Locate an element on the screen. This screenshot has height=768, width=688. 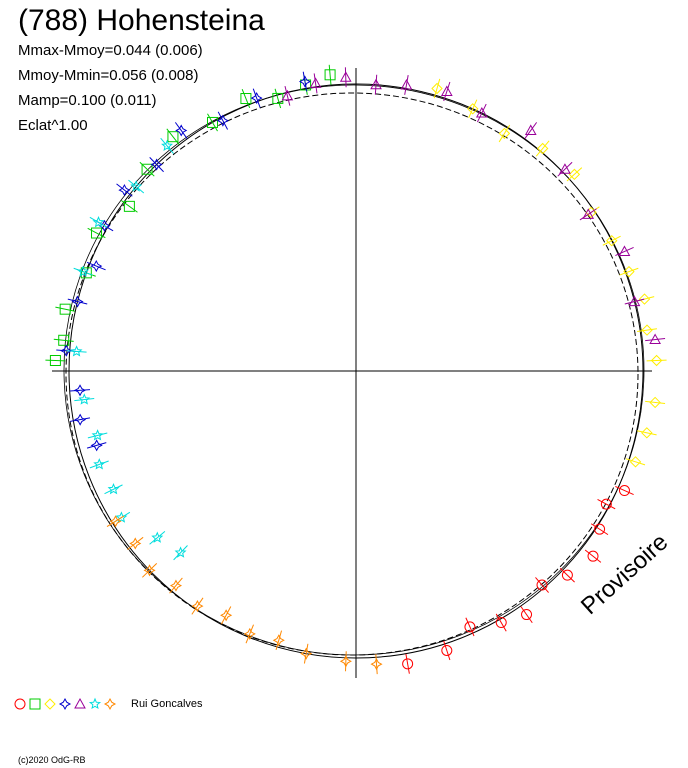
legend-observer-label: Rui Goncalves is located at coordinates (167, 704).